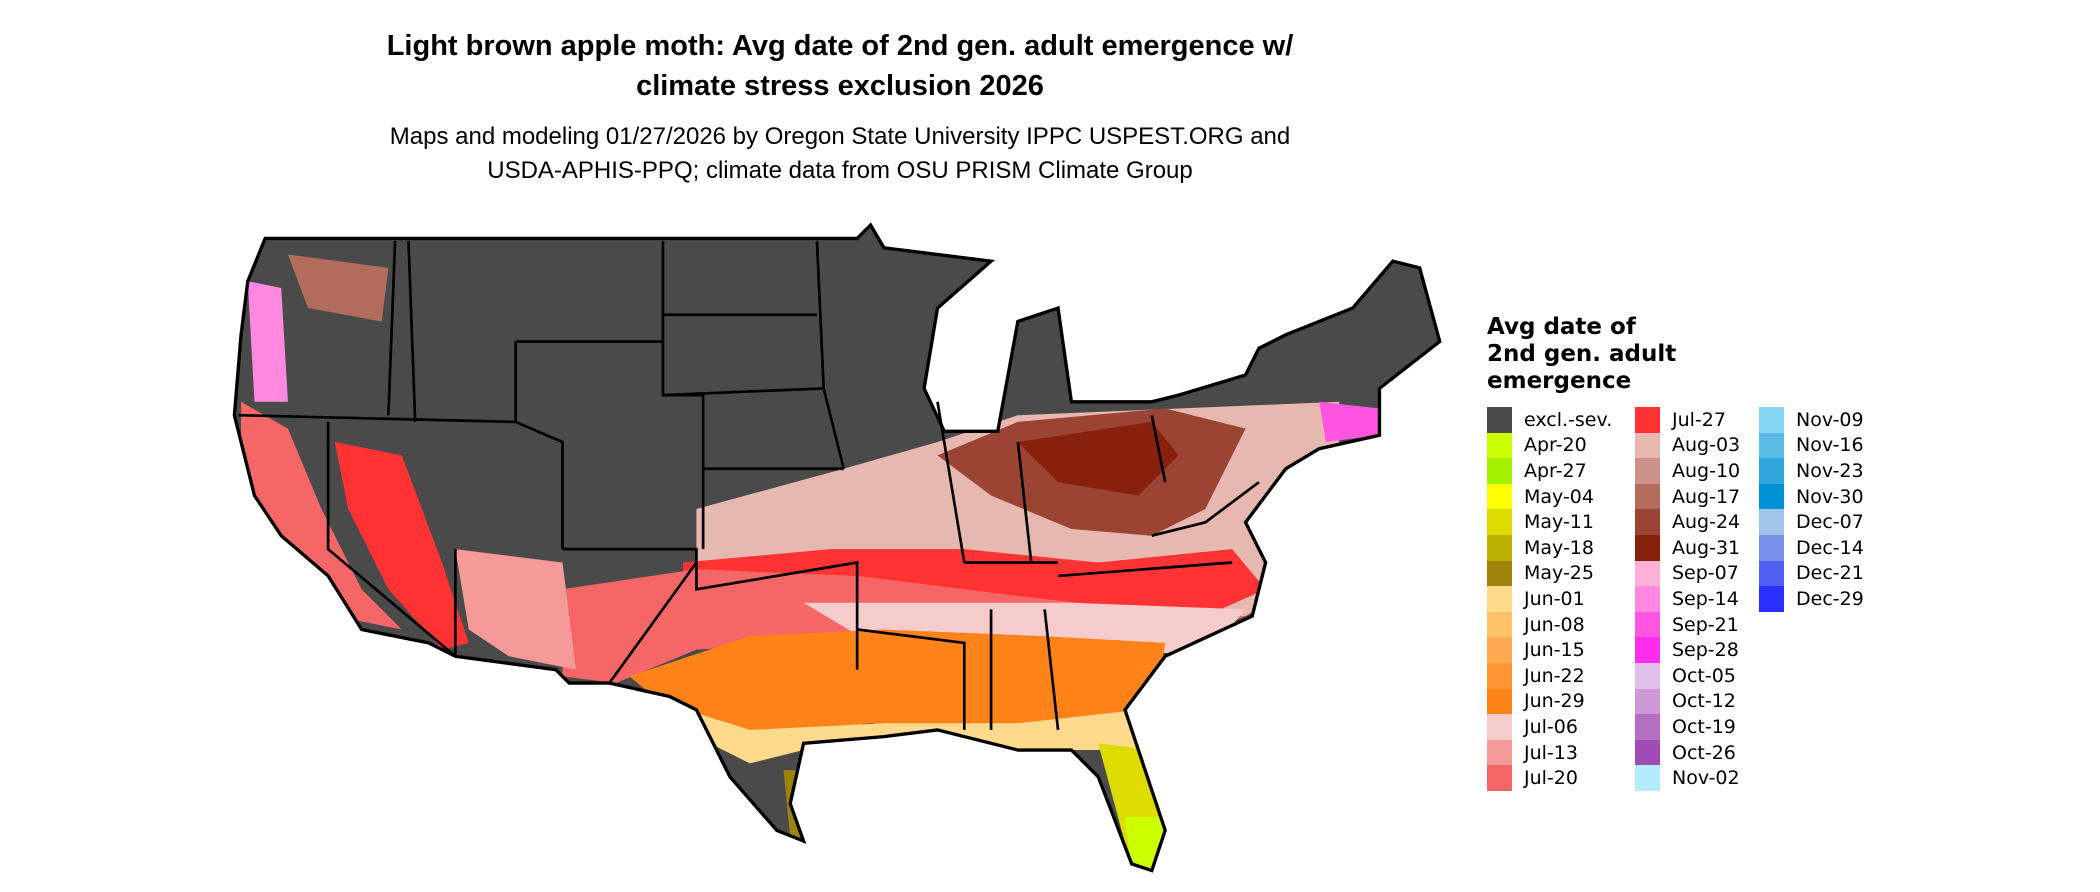 This screenshot has height=892, width=2100. Describe the element at coordinates (1551, 778) in the screenshot. I see `legend-label: Jul-20` at that location.